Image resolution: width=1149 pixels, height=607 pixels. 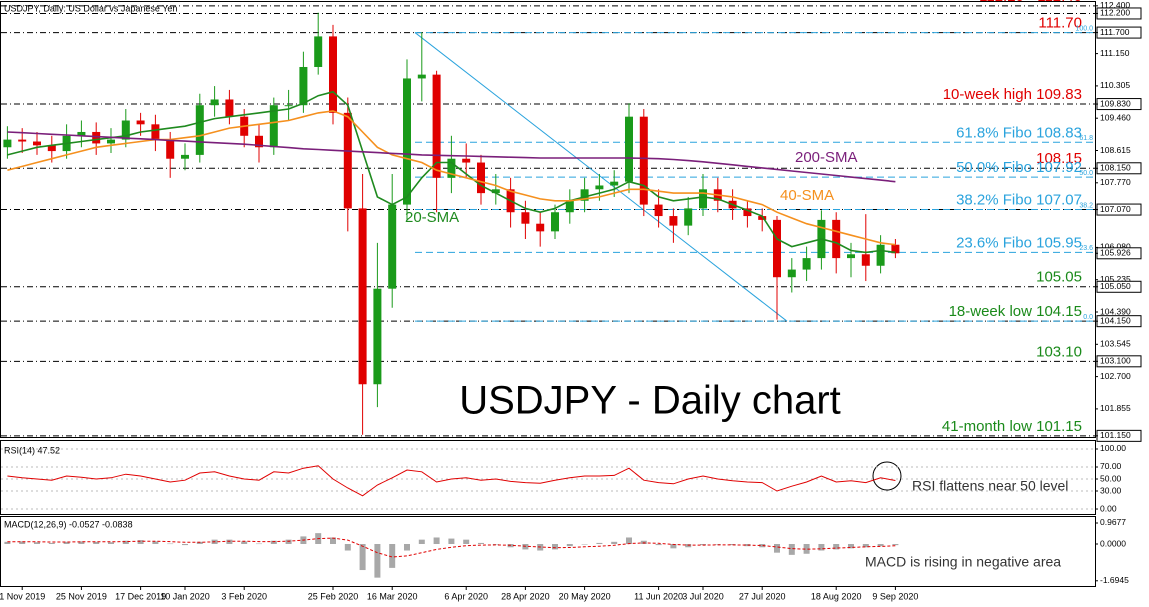 What do you see at coordinates (1060, 23) in the screenshot?
I see `level-label: 111.70` at bounding box center [1060, 23].